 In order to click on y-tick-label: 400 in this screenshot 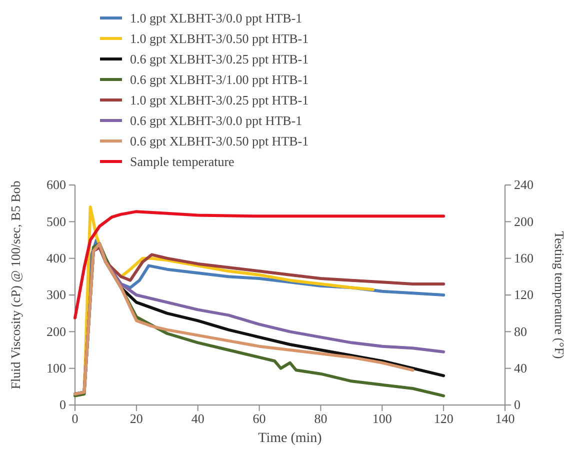, I will do `click(56, 258)`.